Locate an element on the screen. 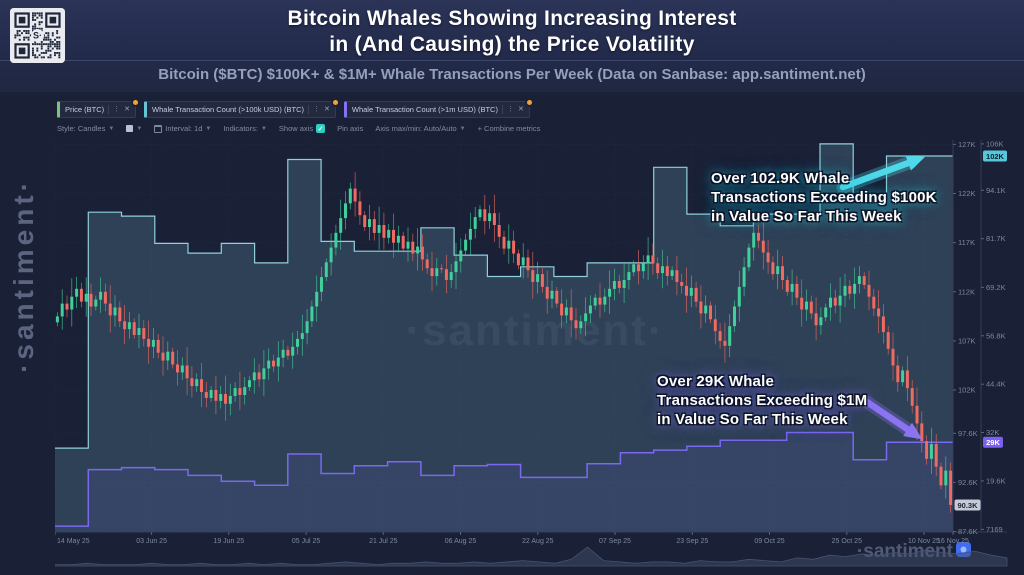 This screenshot has width=1024, height=575. whale-axis-tick: 7169 is located at coordinates (994, 529).